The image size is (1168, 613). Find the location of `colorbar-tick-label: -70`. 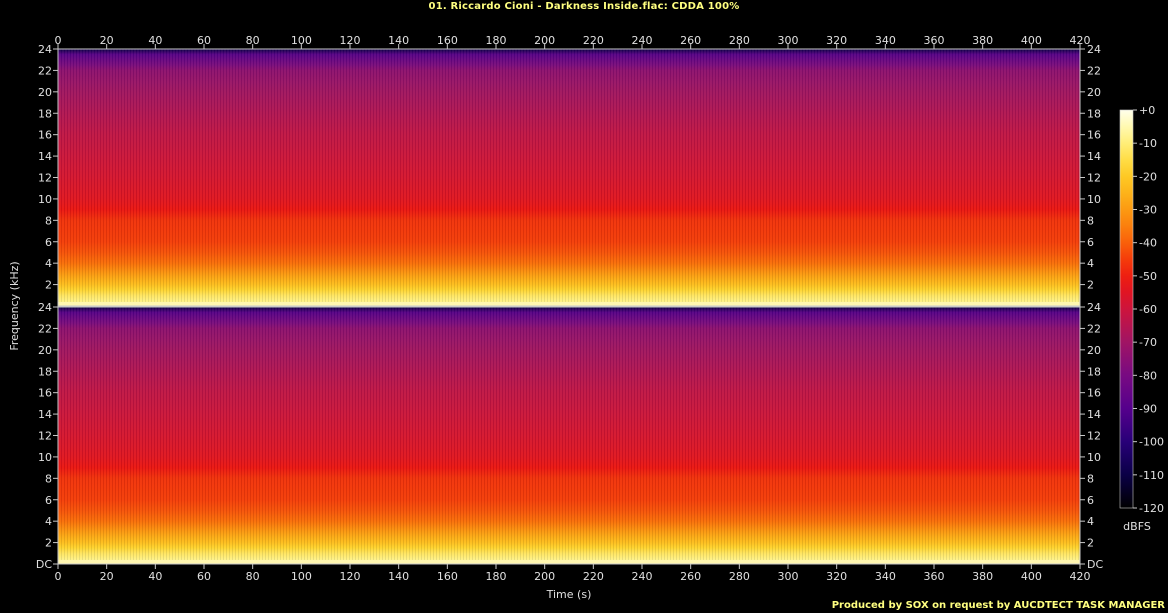

colorbar-tick-label: -70 is located at coordinates (1148, 342).